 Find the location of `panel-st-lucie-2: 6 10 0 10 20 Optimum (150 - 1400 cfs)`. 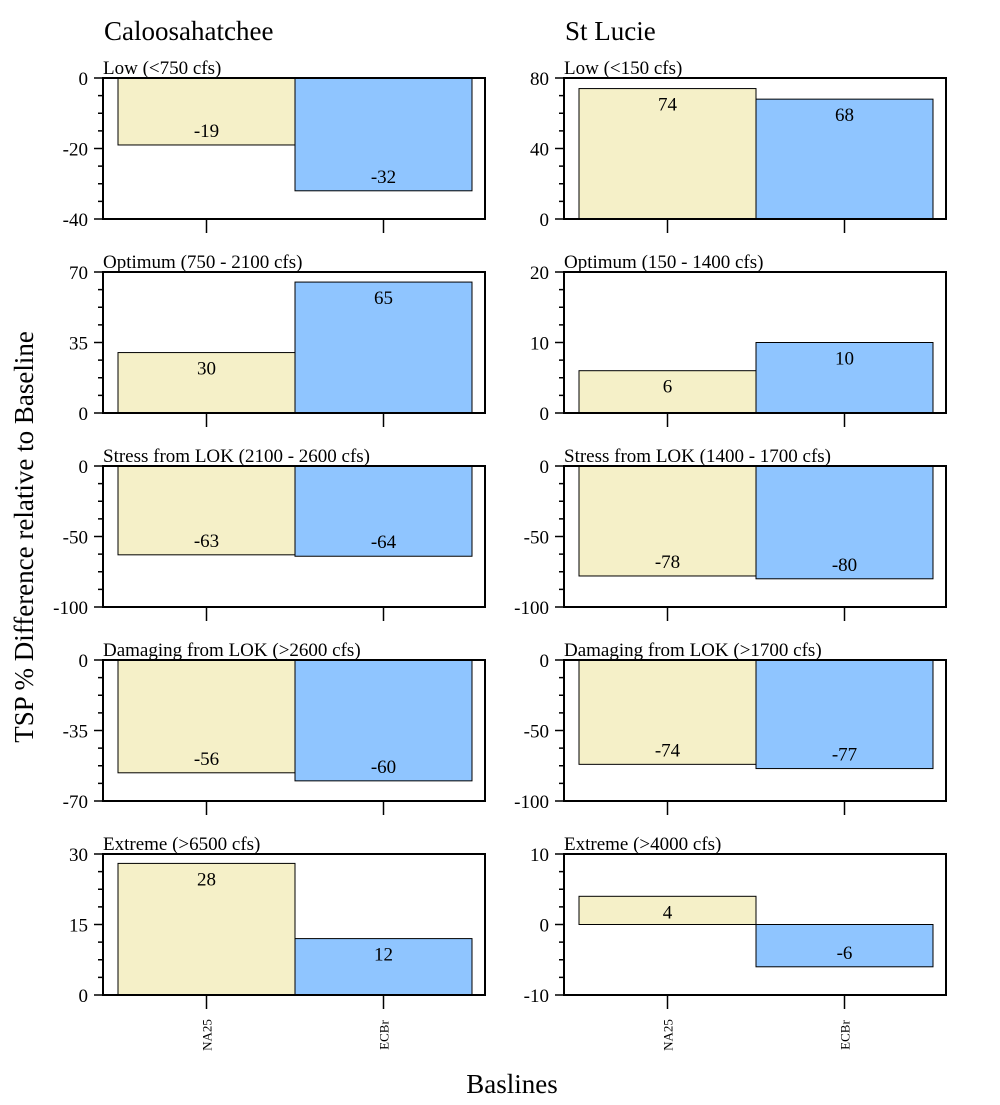

panel-st-lucie-2: 6 10 0 10 20 Optimum (150 - 1400 cfs) is located at coordinates (738, 339).